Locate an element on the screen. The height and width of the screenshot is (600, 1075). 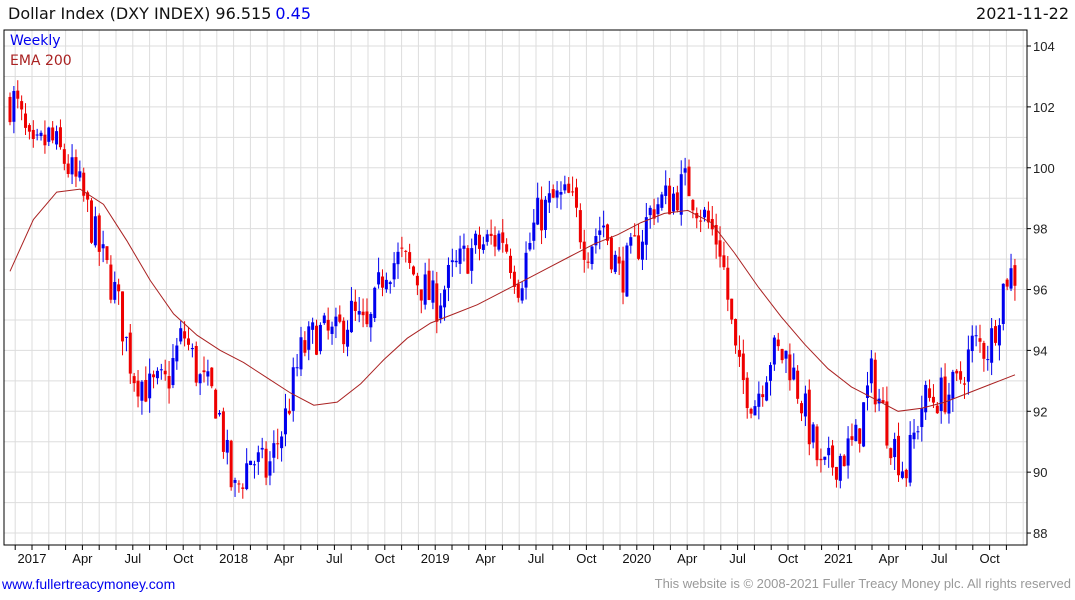
x-tick-label: 2017 is located at coordinates (32, 558).